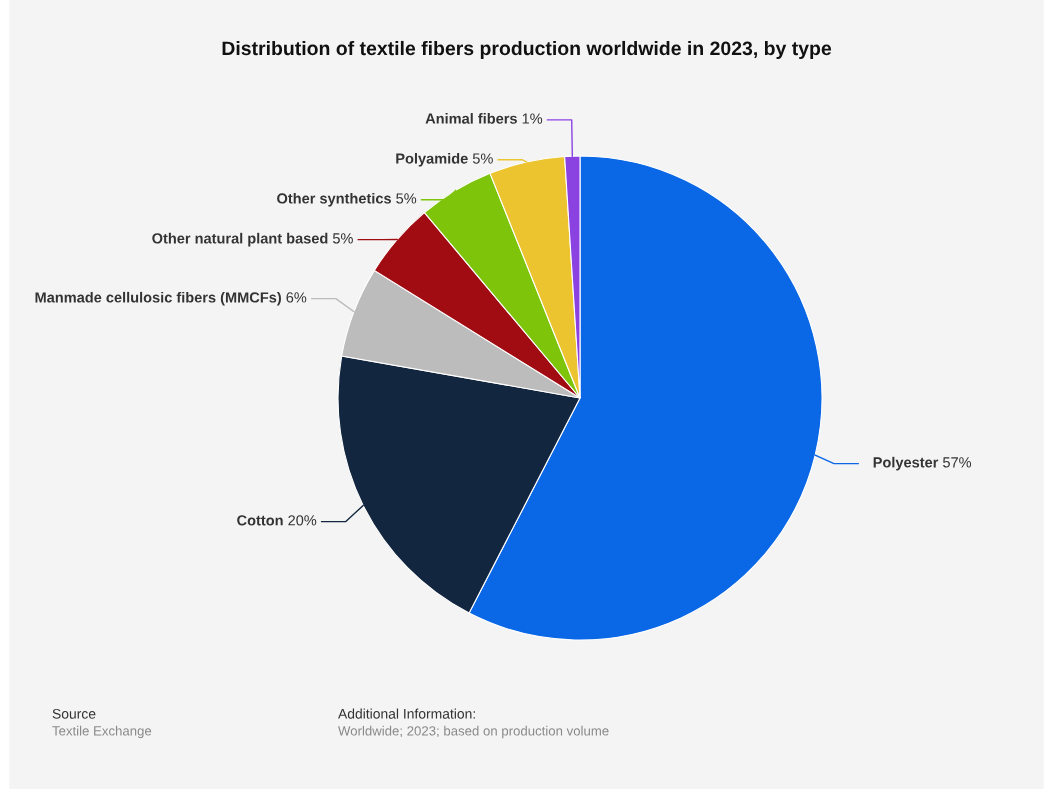 This screenshot has width=1053, height=789. I want to click on slice-label: Cotton, so click(260, 520).